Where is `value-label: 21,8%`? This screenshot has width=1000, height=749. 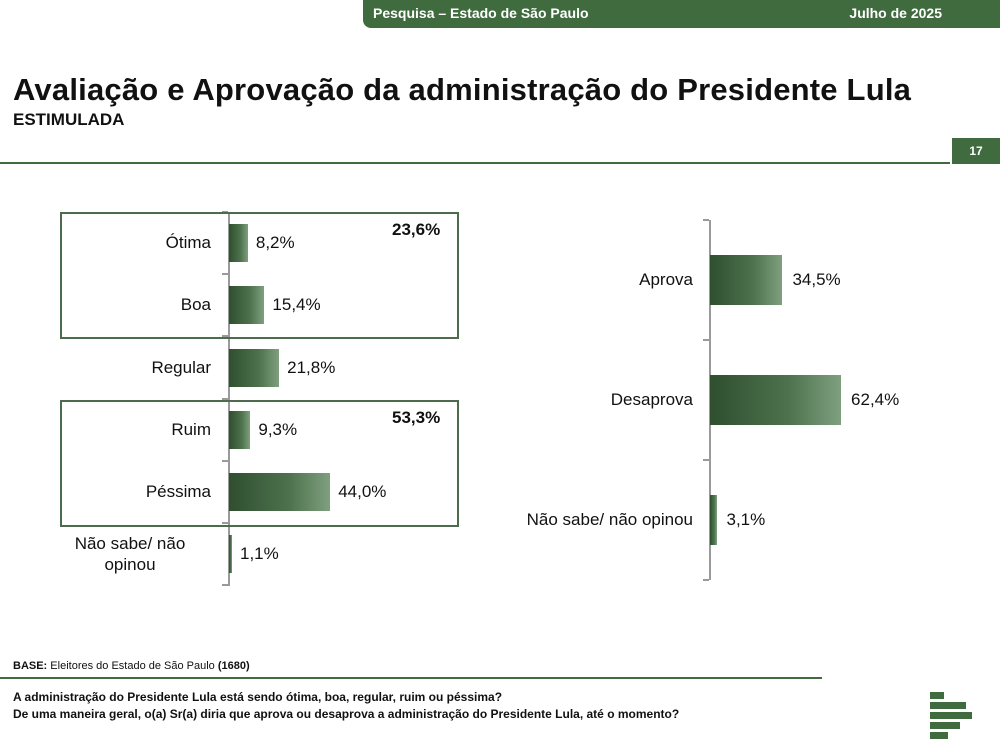 value-label: 21,8% is located at coordinates (311, 367).